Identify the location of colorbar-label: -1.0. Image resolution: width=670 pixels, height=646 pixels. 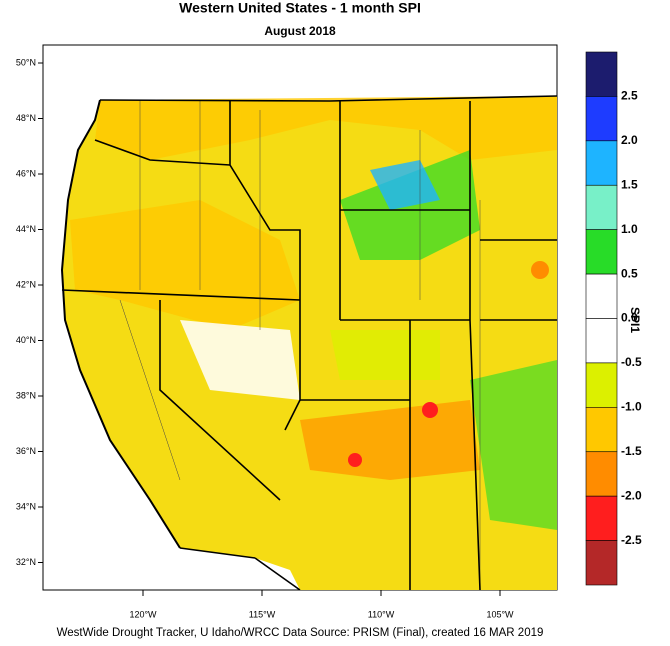
(631, 407).